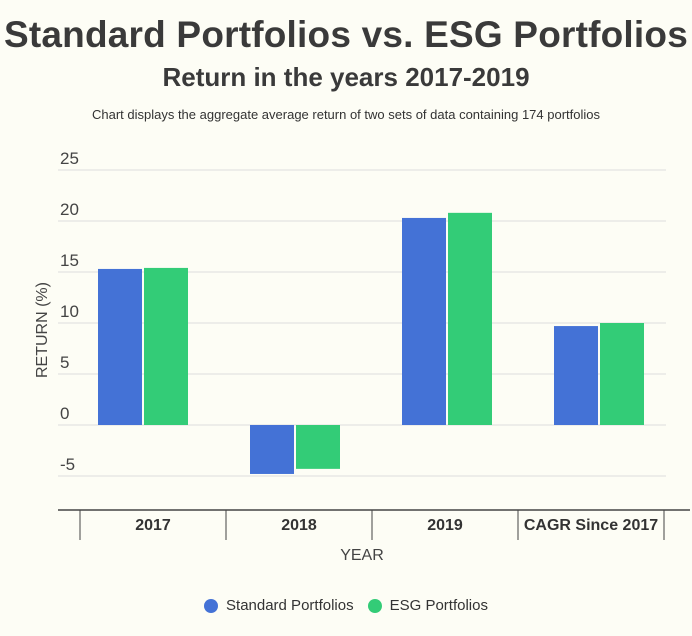  I want to click on y-tick-label: 0, so click(64, 413).